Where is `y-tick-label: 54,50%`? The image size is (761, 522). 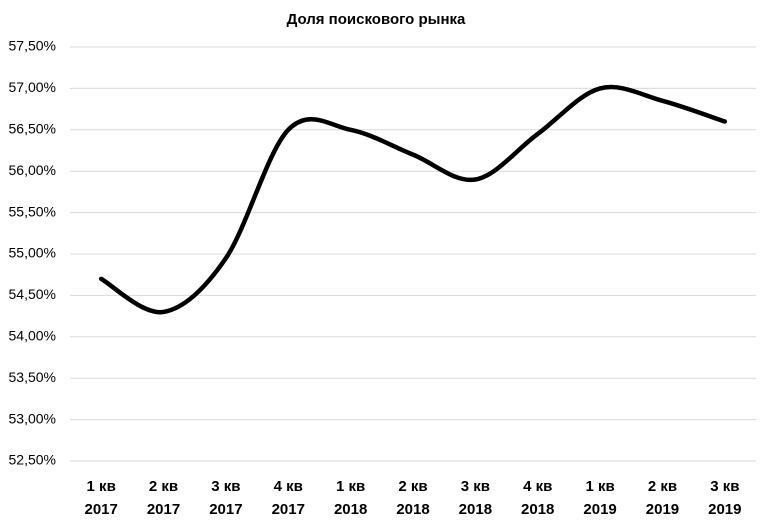 y-tick-label: 54,50% is located at coordinates (32, 294).